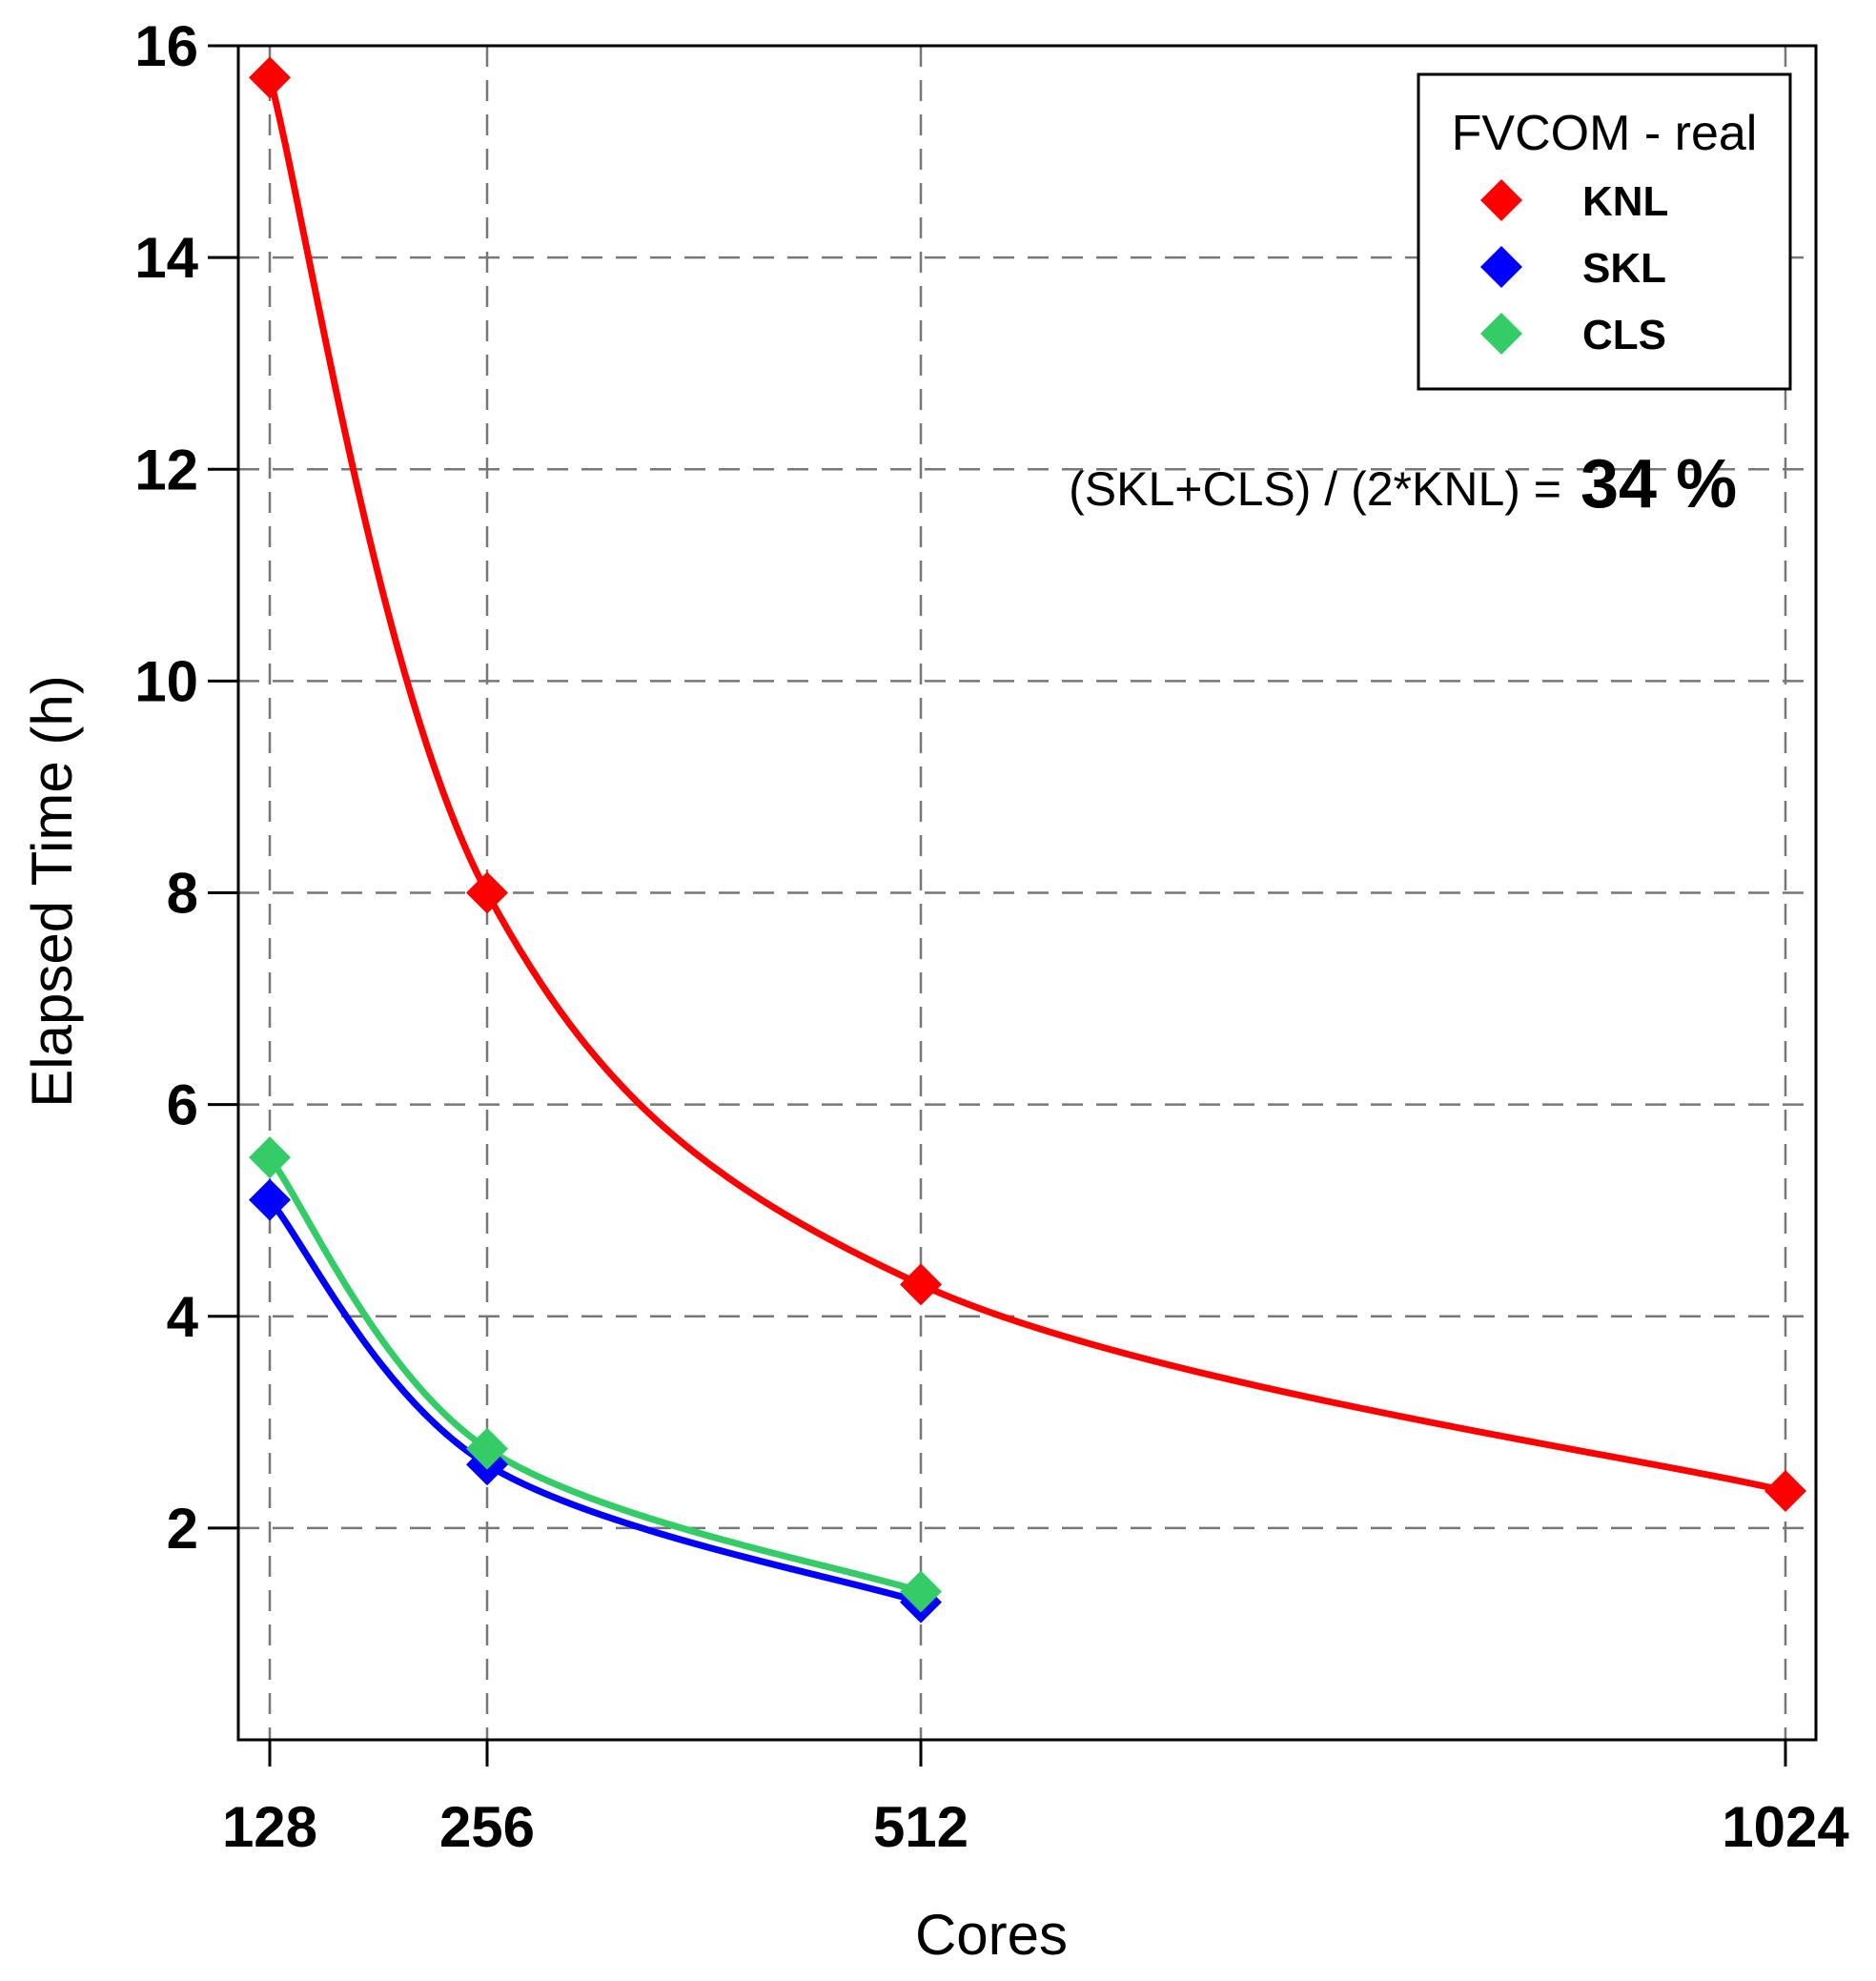  I want to click on legend-label-skl: SKL, so click(1624, 268).